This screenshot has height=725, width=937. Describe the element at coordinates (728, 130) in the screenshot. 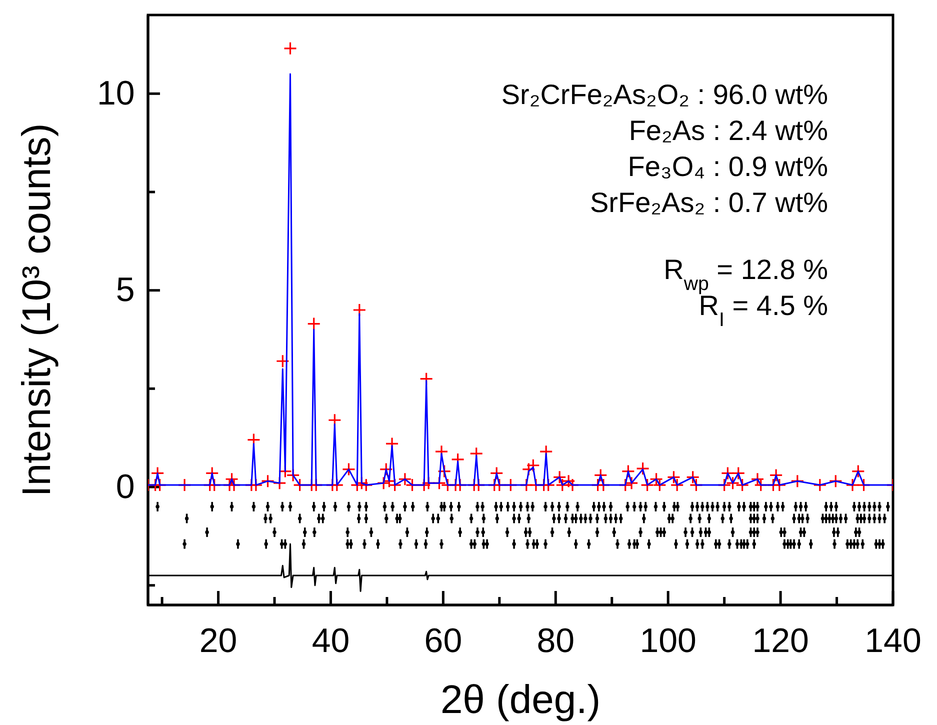

I see `annotation: Fe₂As : 2.4 wt%` at that location.